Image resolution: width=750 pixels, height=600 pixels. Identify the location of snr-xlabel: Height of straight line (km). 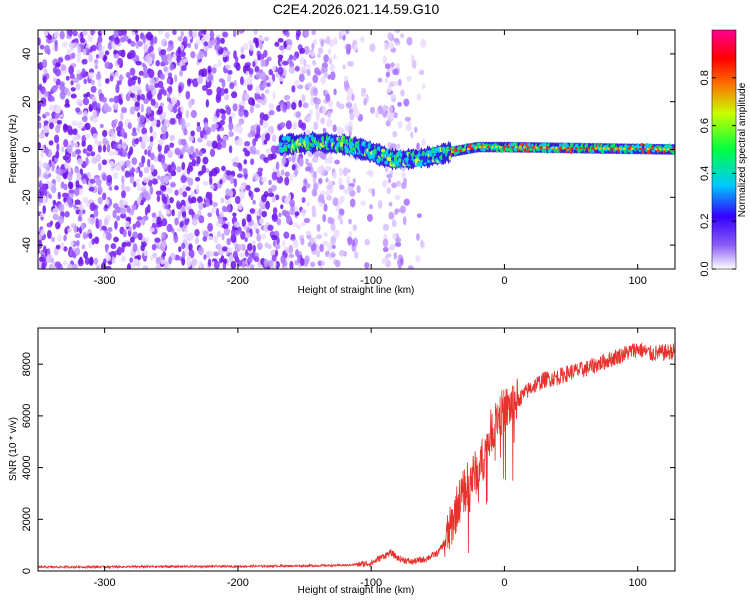
(356, 590).